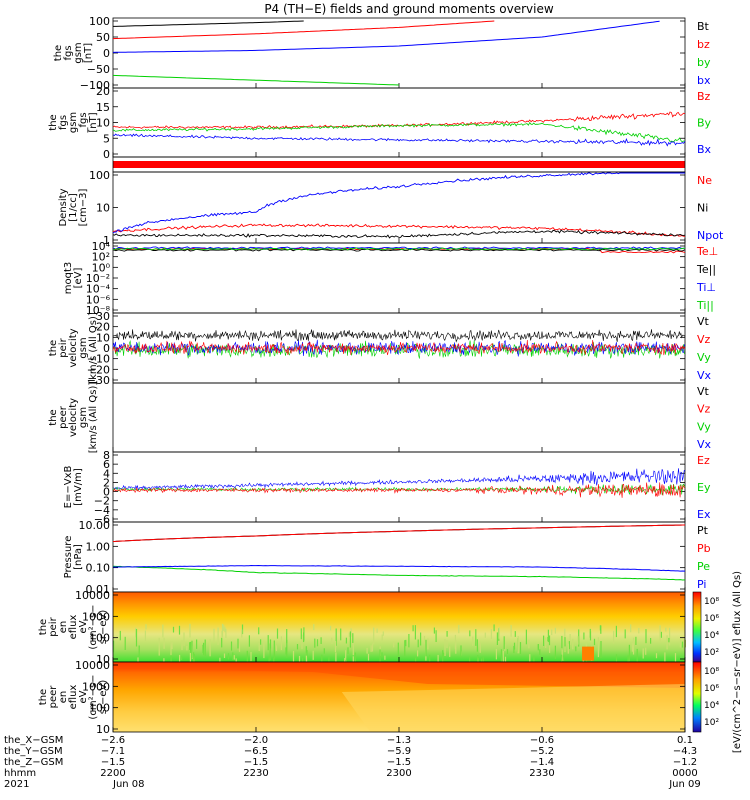  What do you see at coordinates (83, 208) in the screenshot?
I see `y-label-line: [cm−3]` at bounding box center [83, 208].